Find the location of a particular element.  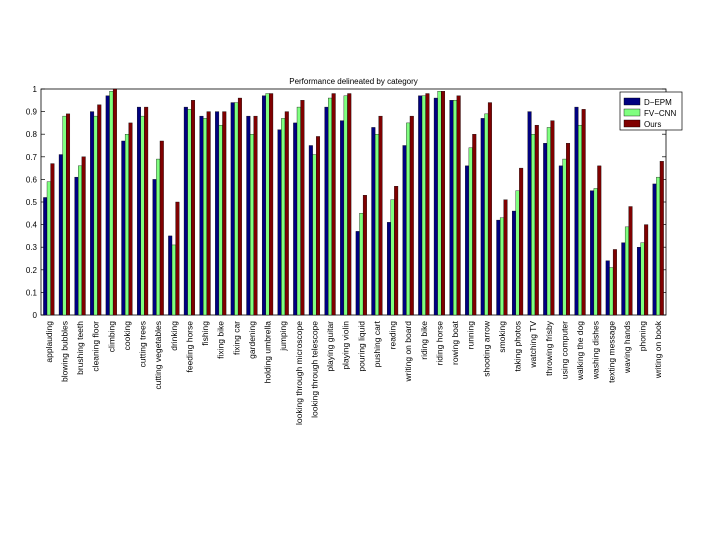

x-category-label: phoning is located at coordinates (643, 336).